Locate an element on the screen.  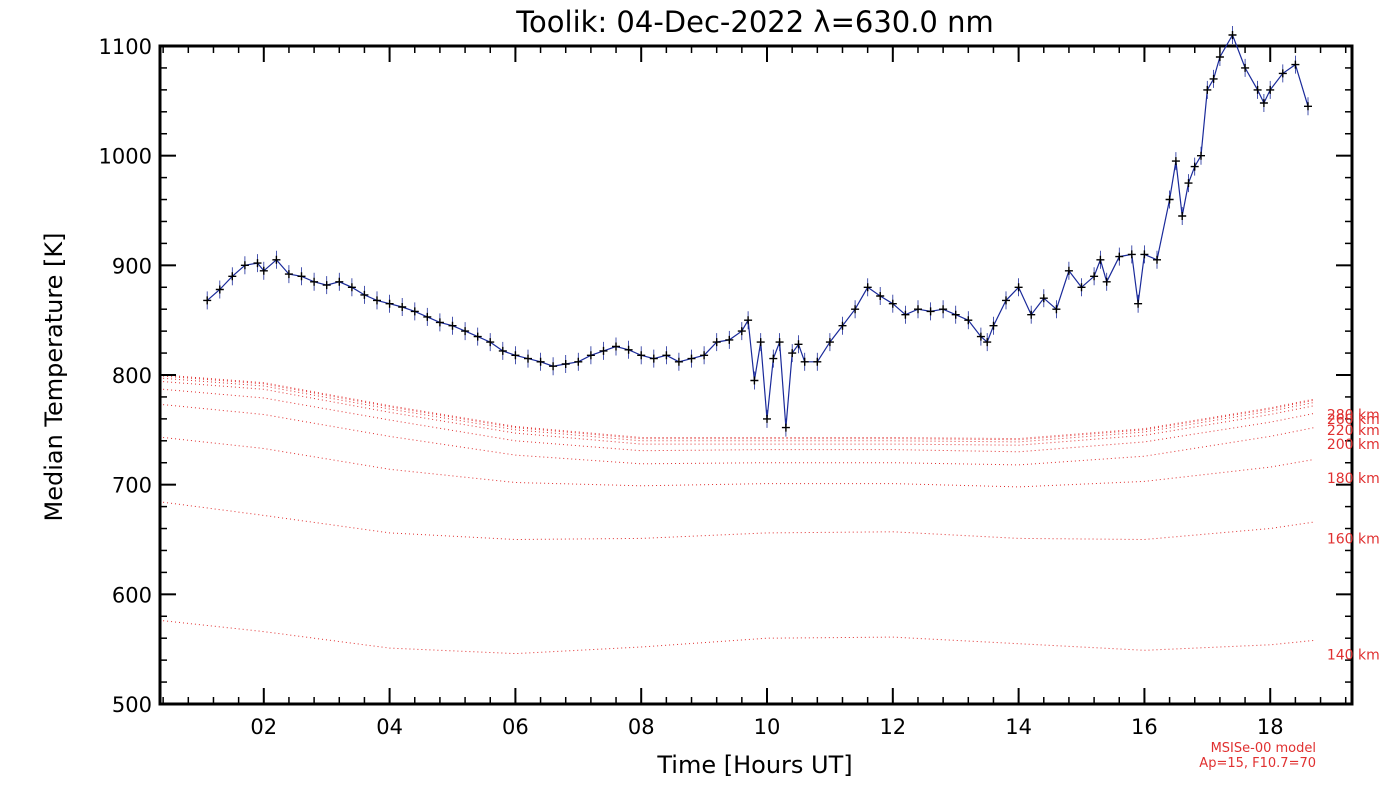
model-curve-label: 140 km is located at coordinates (1353, 656).